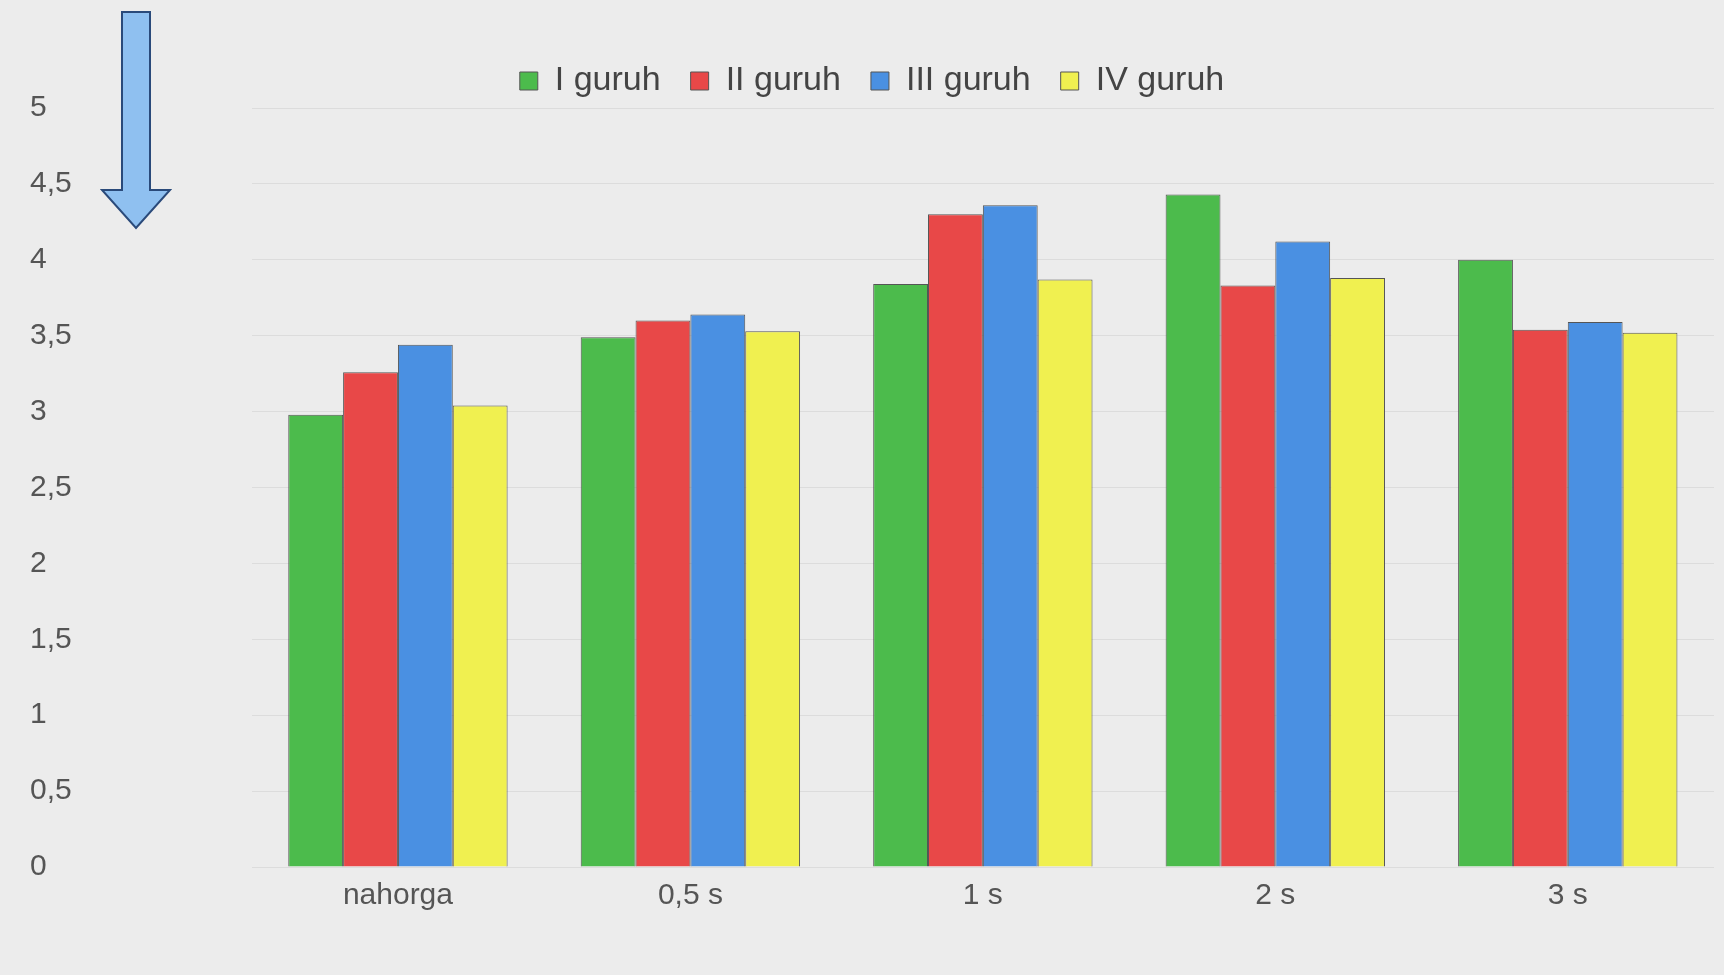  Describe the element at coordinates (607, 78) in the screenshot. I see `legend-label: I guruh` at that location.